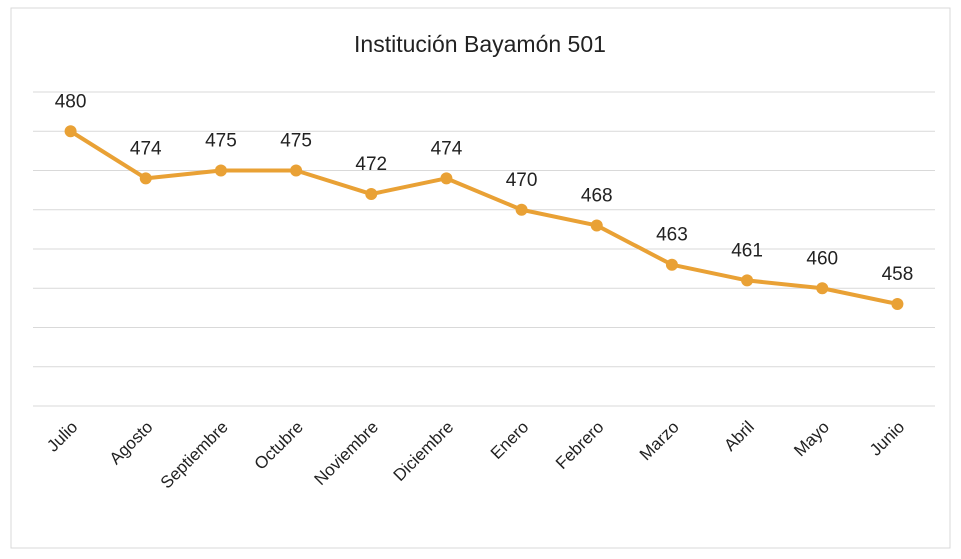 This screenshot has width=961, height=559. What do you see at coordinates (480, 44) in the screenshot?
I see `chart-title: Institución Bayamón 501` at bounding box center [480, 44].